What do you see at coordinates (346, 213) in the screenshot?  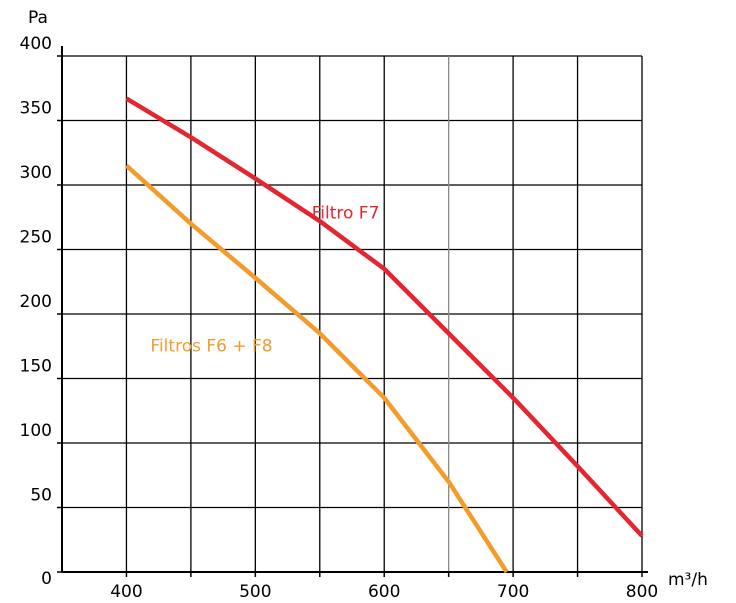 I see `annotation: Filtro F7` at bounding box center [346, 213].